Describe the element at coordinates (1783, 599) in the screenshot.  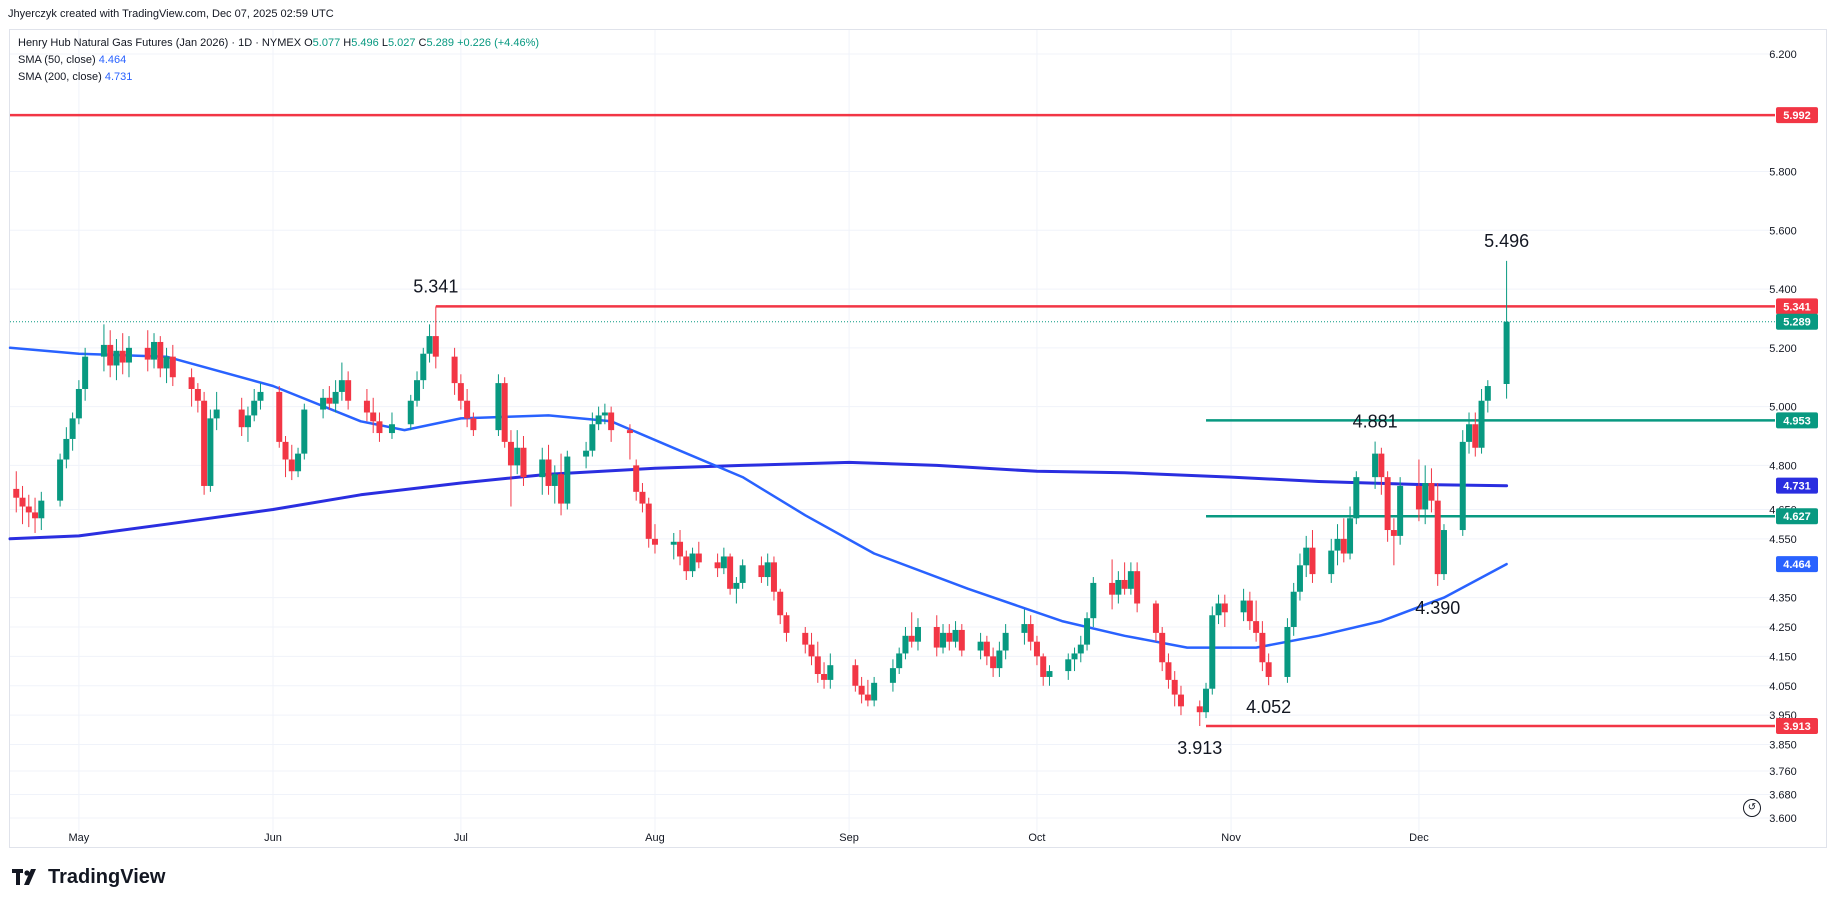
I see `y-tick-label: 4.350` at that location.